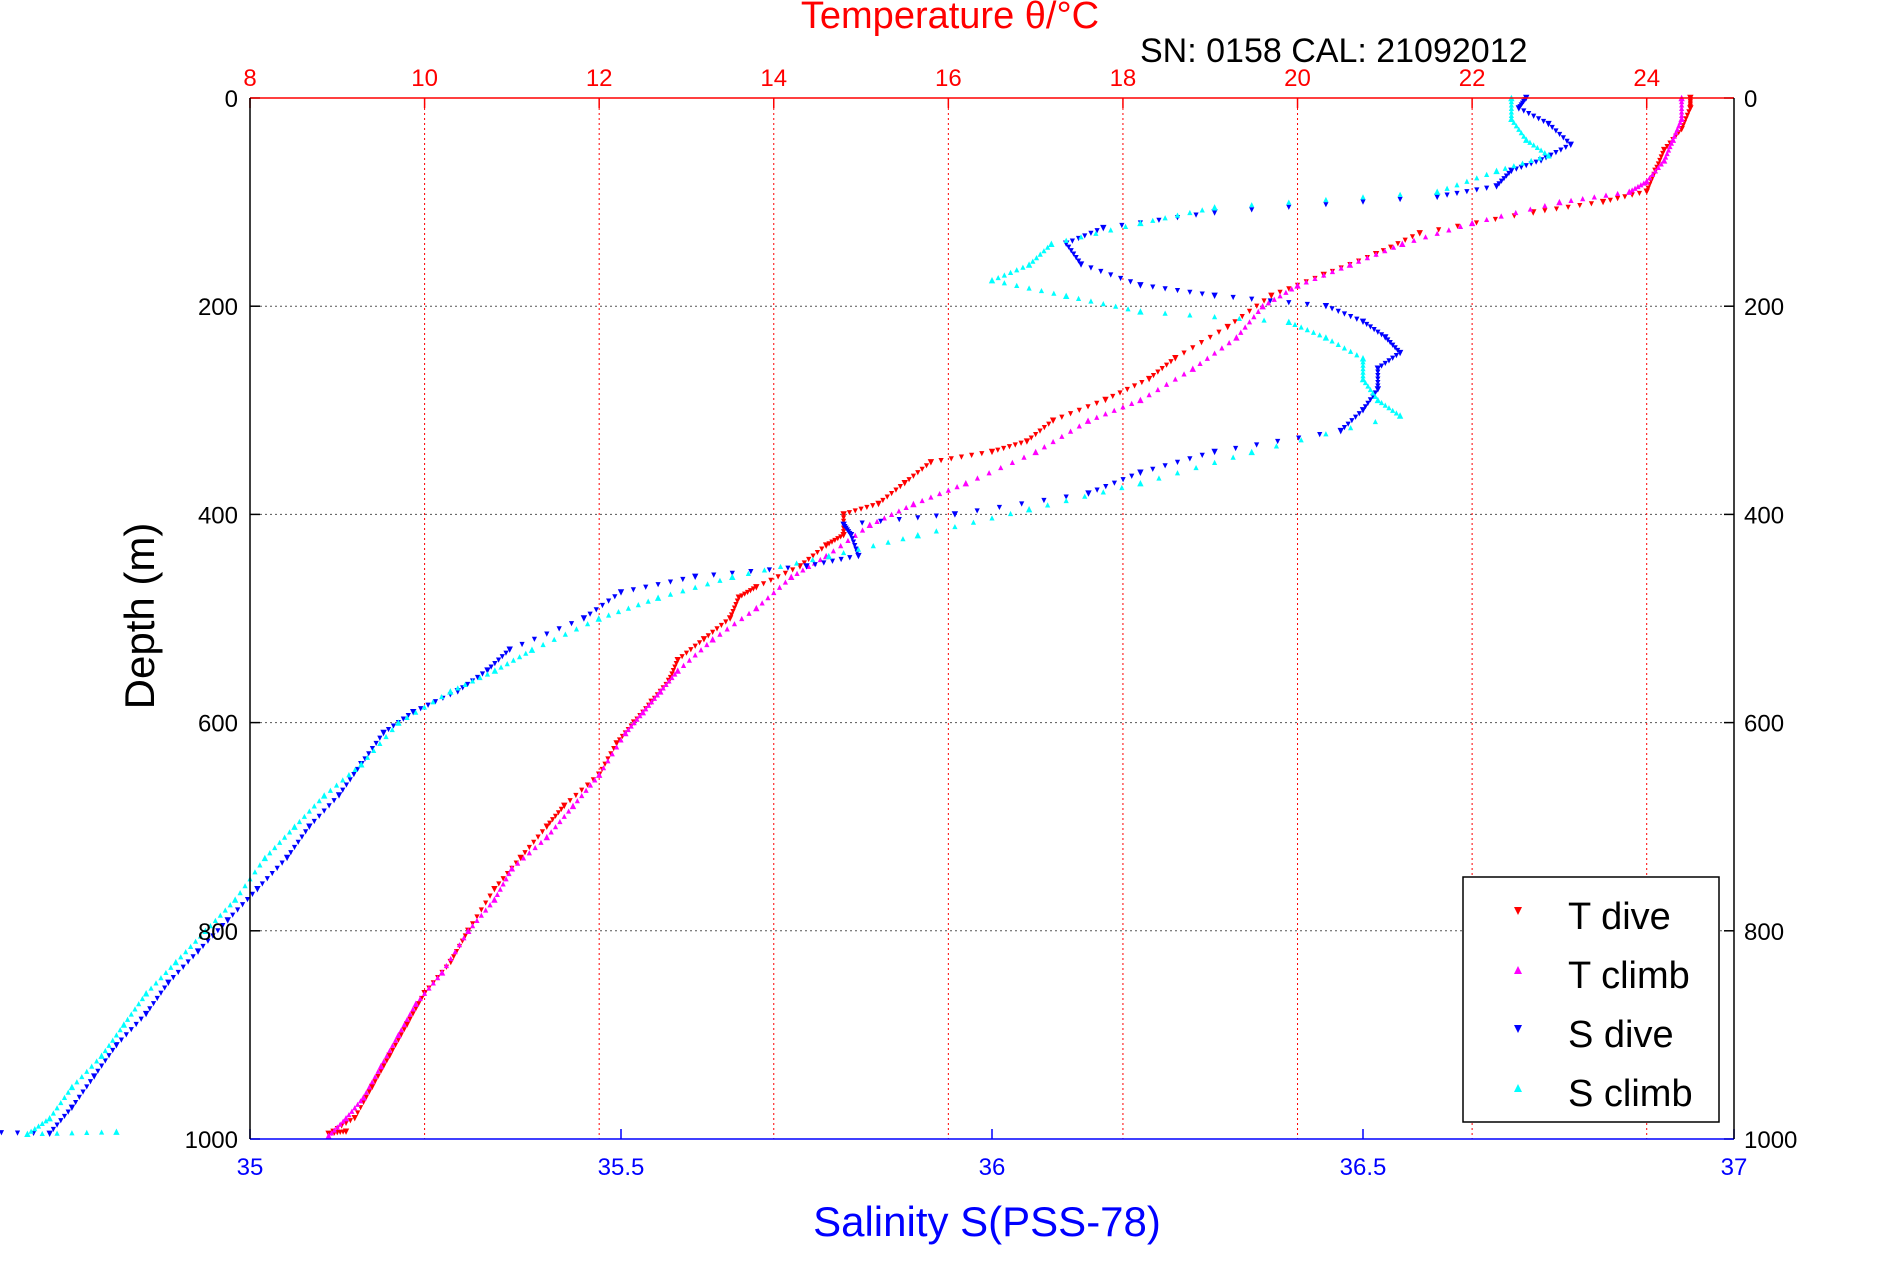 The image size is (1891, 1267). What do you see at coordinates (1619, 917) in the screenshot?
I see `legend-label: T dive` at bounding box center [1619, 917].